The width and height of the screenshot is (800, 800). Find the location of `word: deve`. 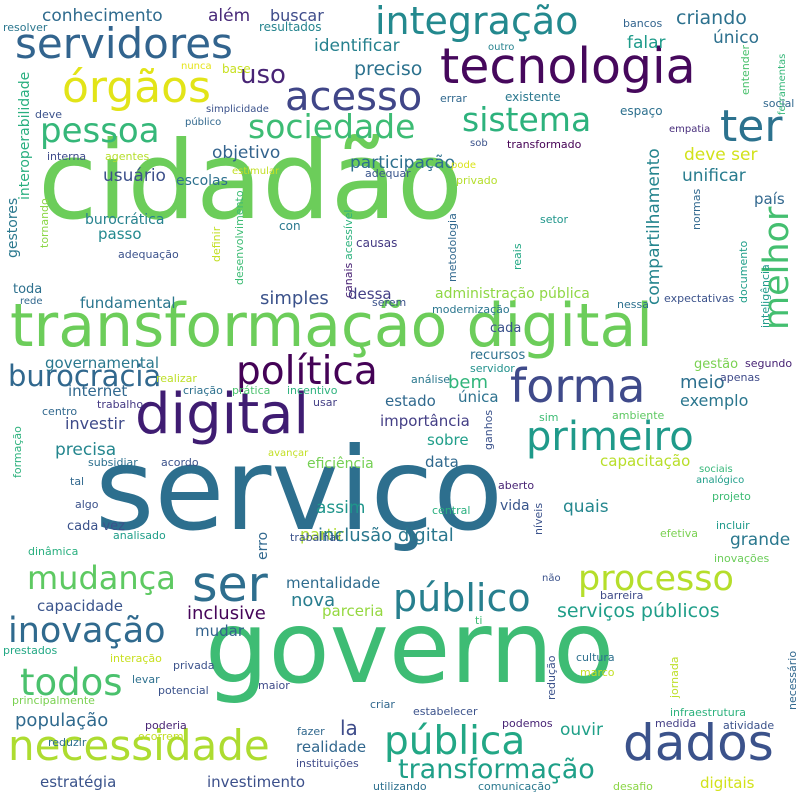

word: deve is located at coordinates (49, 114).